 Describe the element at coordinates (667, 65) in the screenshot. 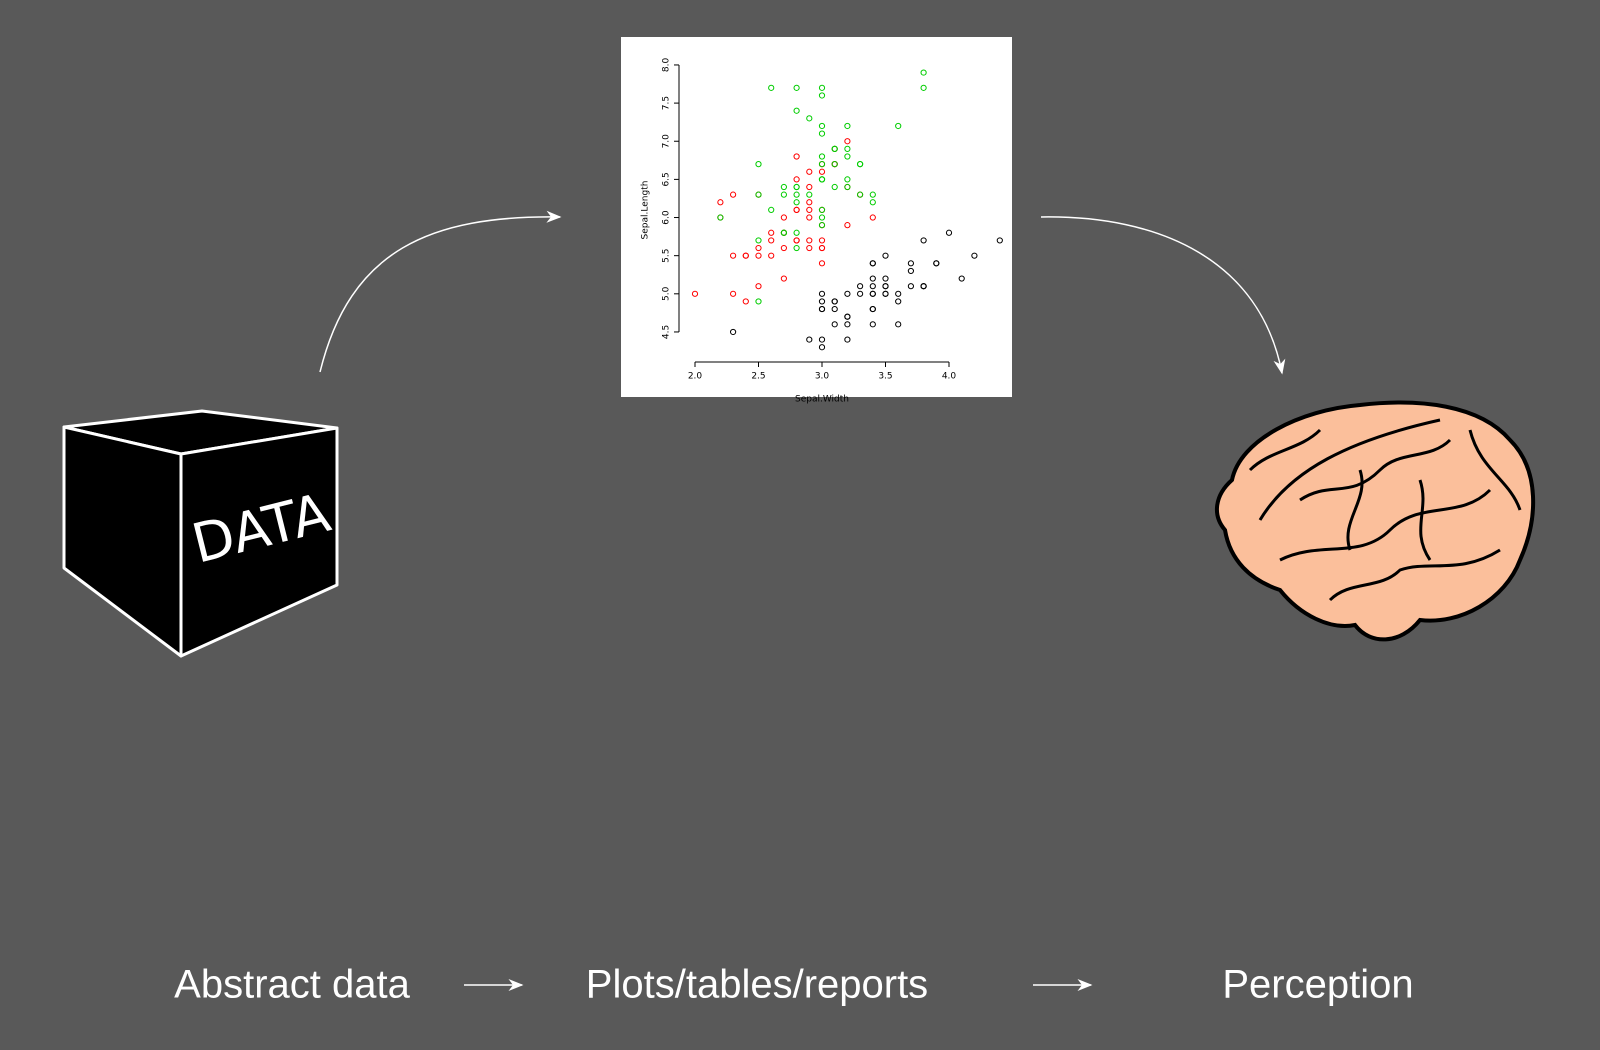

I see `y-tick-label: 8.0` at that location.